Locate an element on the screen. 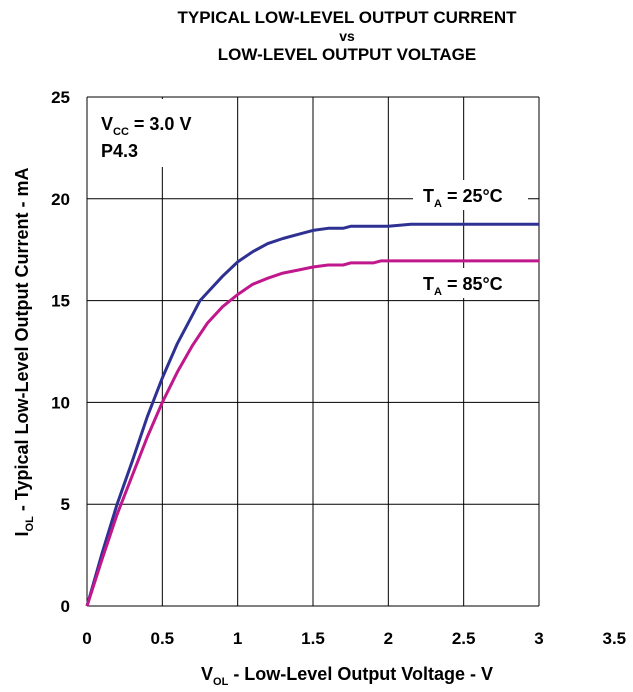  y-tick-label: 20 is located at coordinates (60, 199).